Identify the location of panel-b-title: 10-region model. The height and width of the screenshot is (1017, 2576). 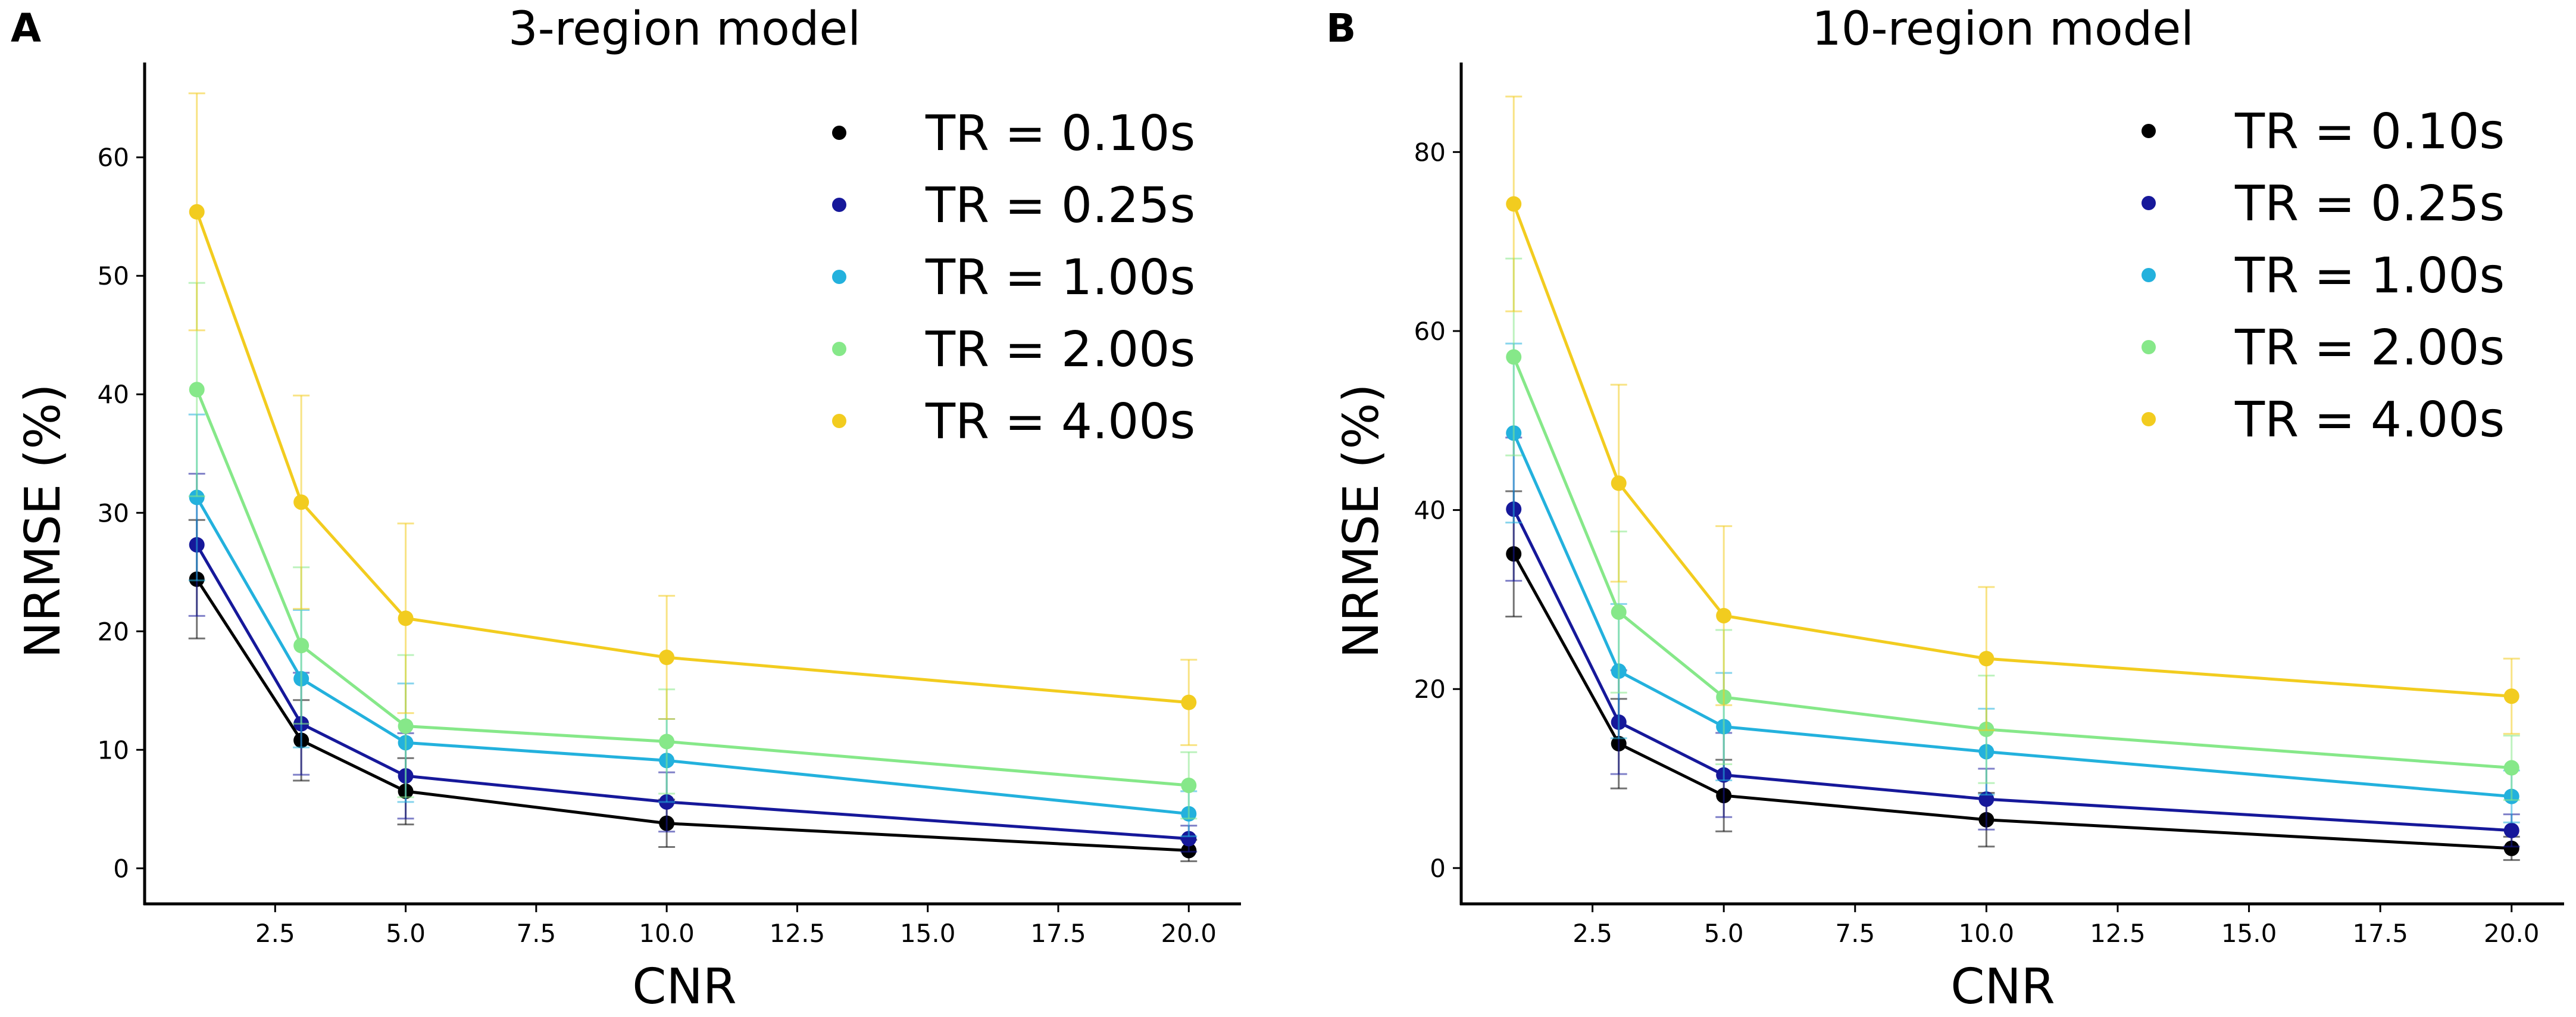
(2003, 29).